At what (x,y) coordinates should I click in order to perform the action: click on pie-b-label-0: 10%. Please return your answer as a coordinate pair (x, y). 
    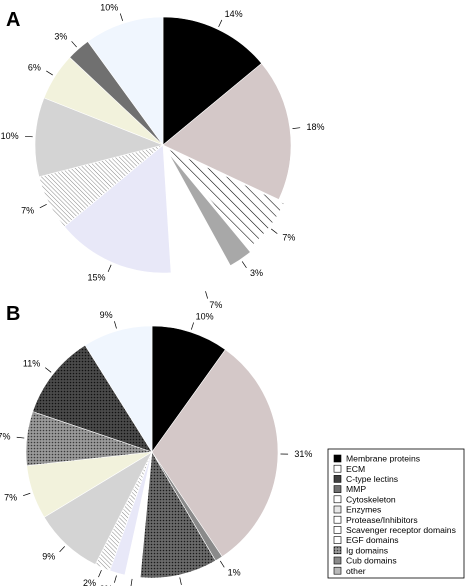
    Looking at the image, I should click on (205, 316).